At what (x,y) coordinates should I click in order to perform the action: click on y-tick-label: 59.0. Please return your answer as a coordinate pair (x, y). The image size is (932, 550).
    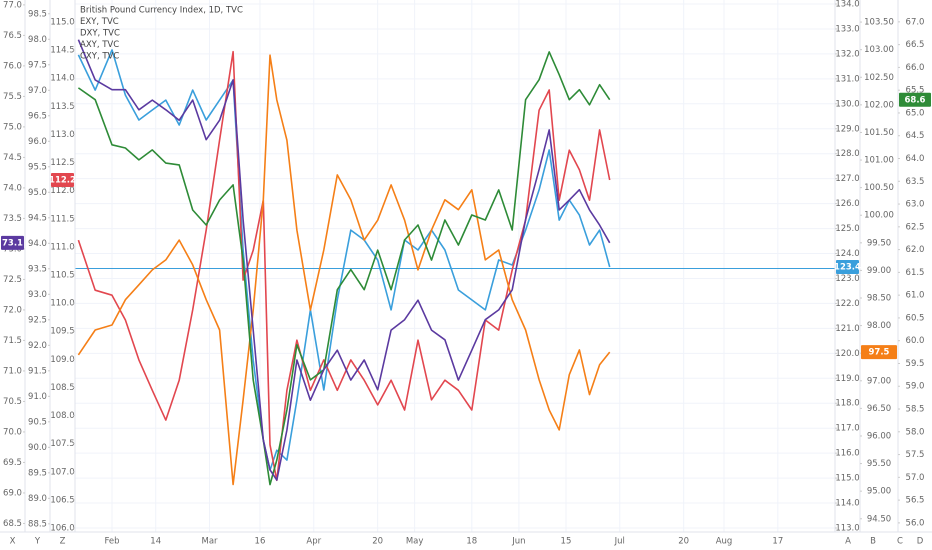
    Looking at the image, I should click on (915, 387).